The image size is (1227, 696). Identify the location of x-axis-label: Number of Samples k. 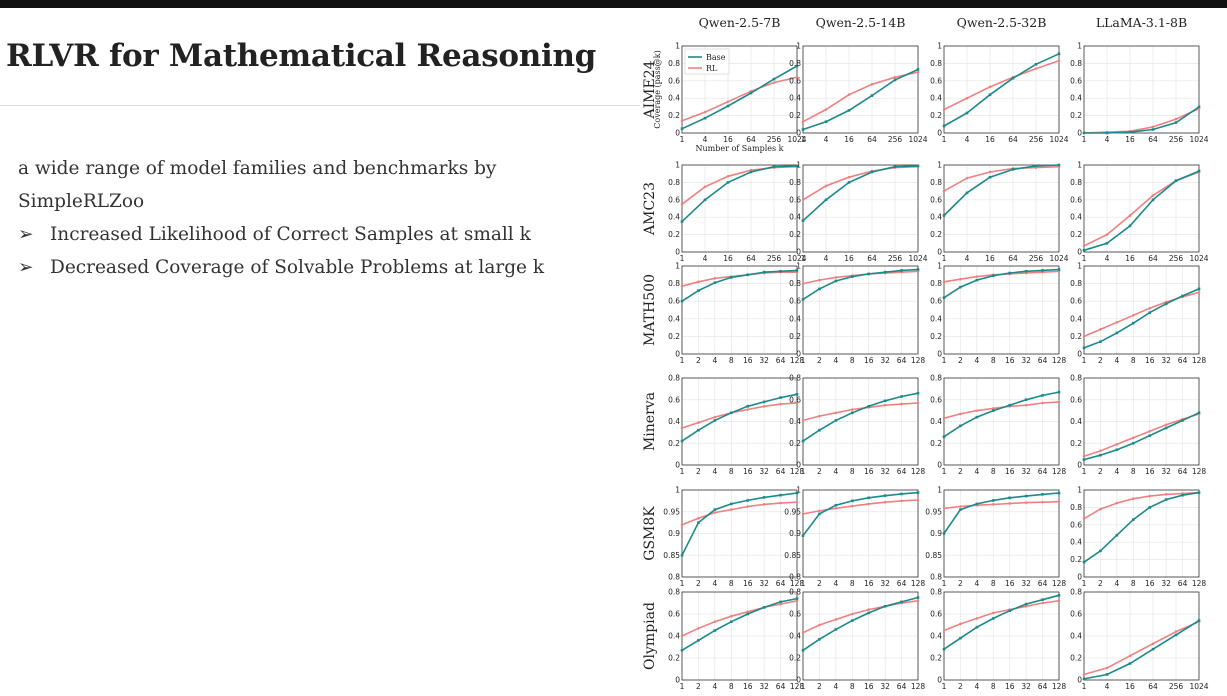
(739, 148).